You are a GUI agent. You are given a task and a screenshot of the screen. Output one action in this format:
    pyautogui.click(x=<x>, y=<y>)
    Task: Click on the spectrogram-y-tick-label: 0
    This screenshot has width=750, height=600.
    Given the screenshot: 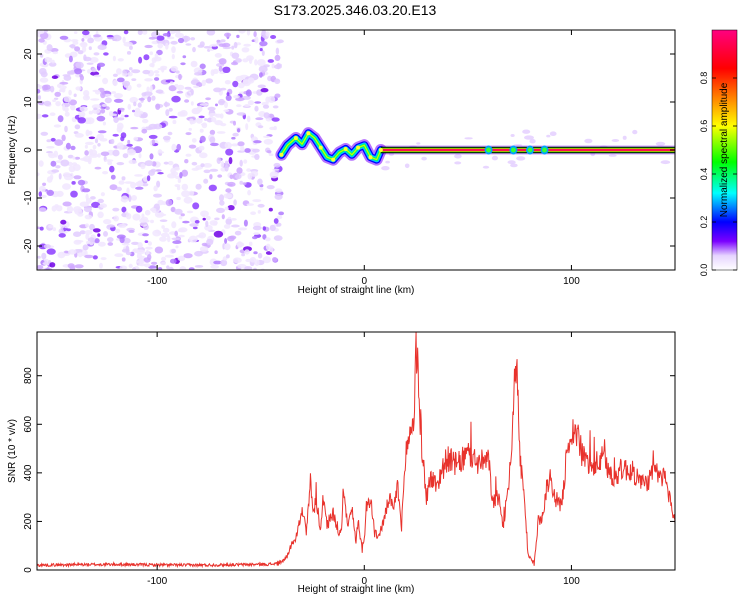 What is the action you would take?
    pyautogui.click(x=28, y=150)
    